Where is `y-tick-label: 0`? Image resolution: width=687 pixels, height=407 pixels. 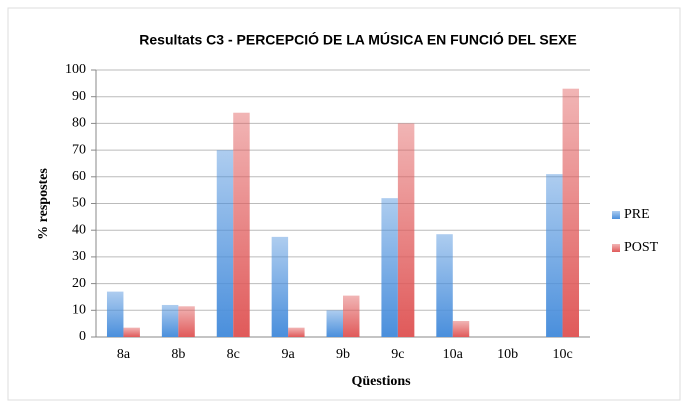 y-tick-label: 0 is located at coordinates (82, 336).